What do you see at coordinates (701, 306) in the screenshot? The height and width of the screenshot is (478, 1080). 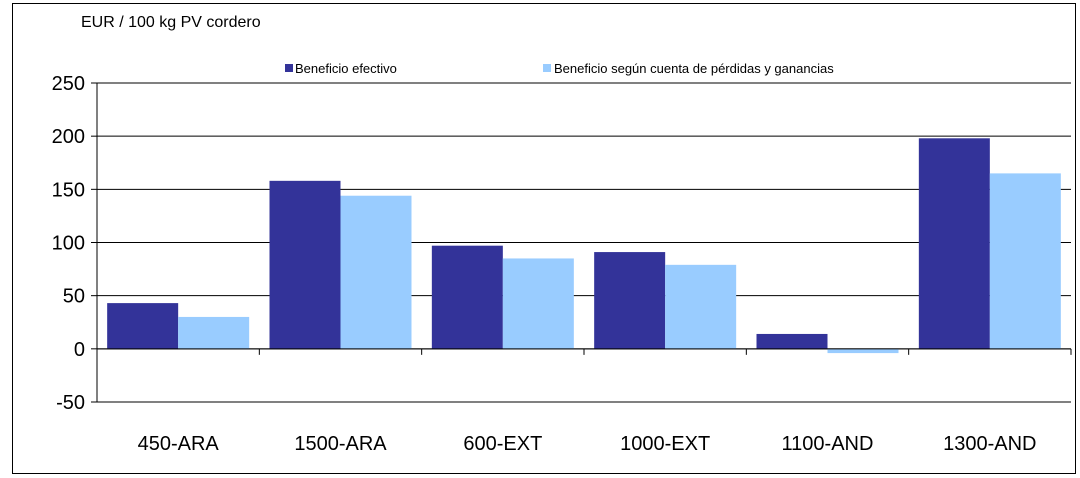 I see `bar-1000-ext-beneficio-cuenta` at bounding box center [701, 306].